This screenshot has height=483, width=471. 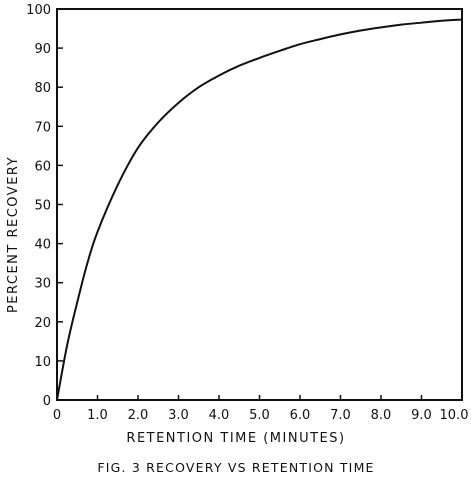 What do you see at coordinates (42, 245) in the screenshot?
I see `y-tick-label: 40` at bounding box center [42, 245].